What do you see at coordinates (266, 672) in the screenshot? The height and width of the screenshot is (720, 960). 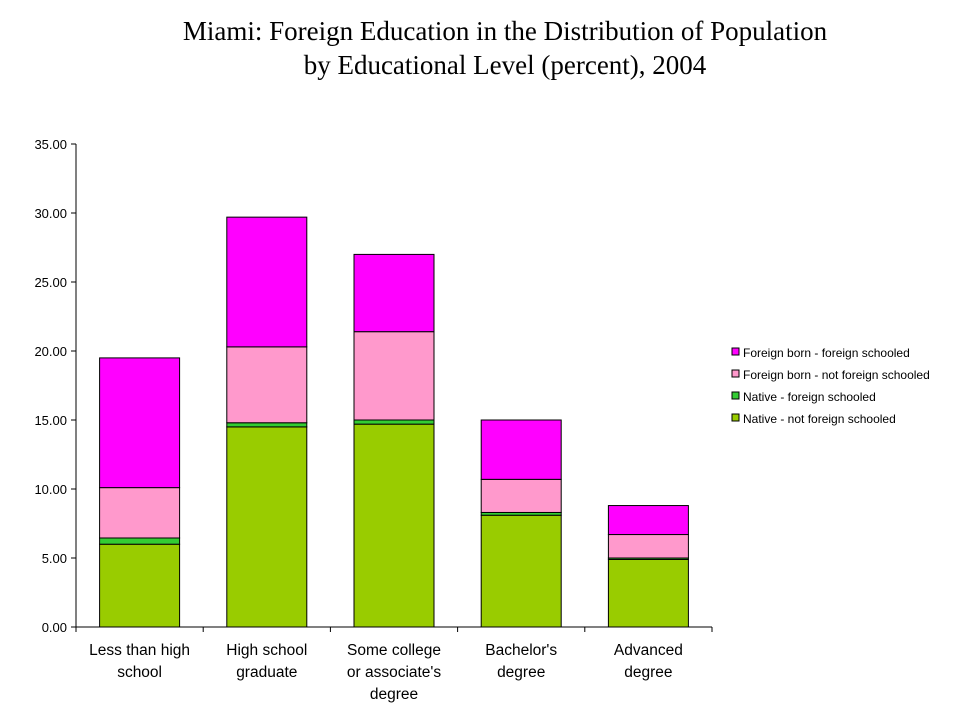 I see `category-label-1-line-1: graduate` at bounding box center [266, 672].